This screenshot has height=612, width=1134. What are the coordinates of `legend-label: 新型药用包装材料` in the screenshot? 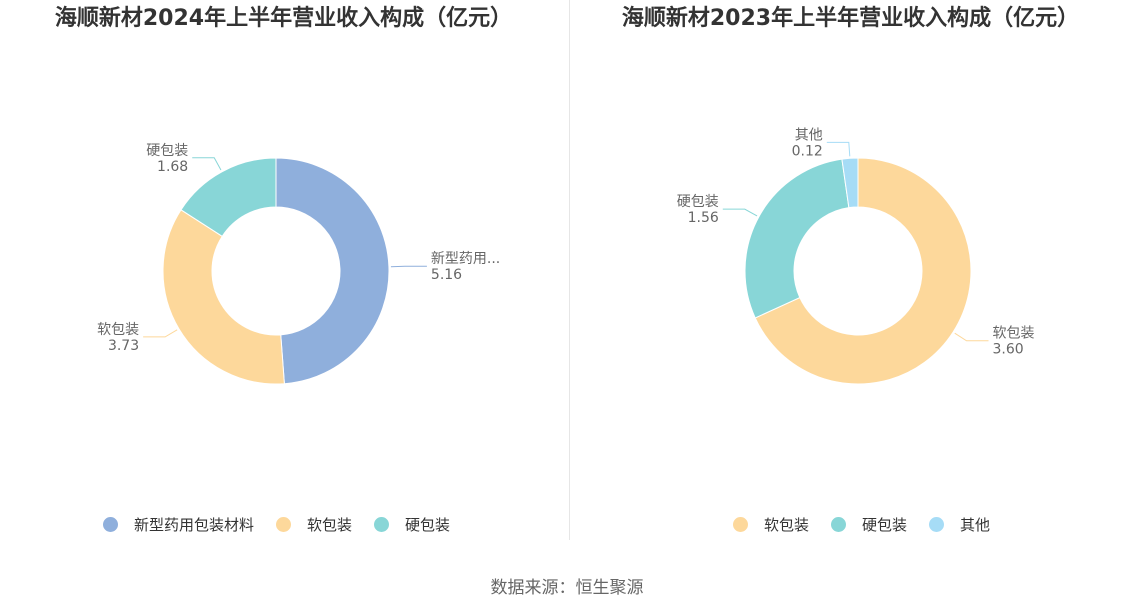 It's located at (194, 524).